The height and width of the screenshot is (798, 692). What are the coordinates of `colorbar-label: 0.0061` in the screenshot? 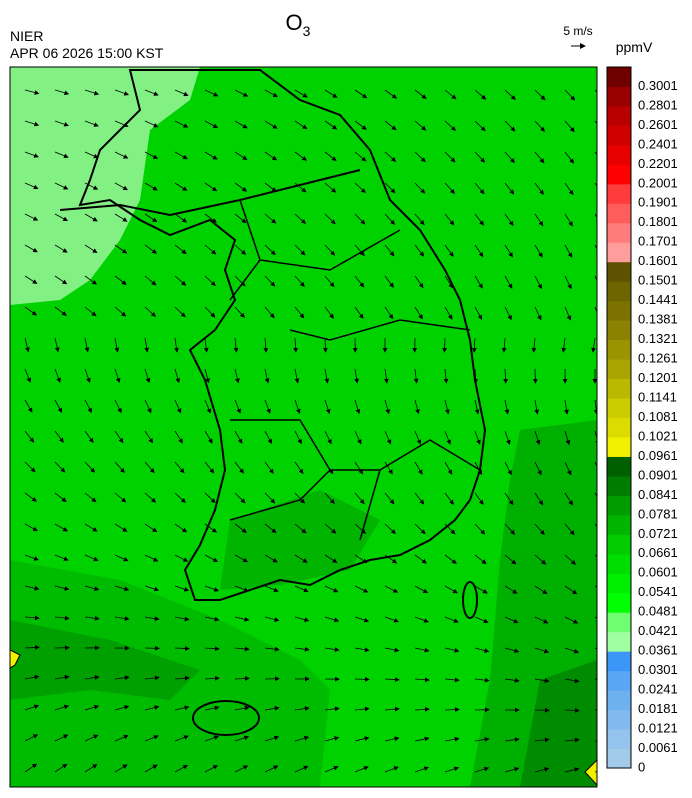 It's located at (658, 747).